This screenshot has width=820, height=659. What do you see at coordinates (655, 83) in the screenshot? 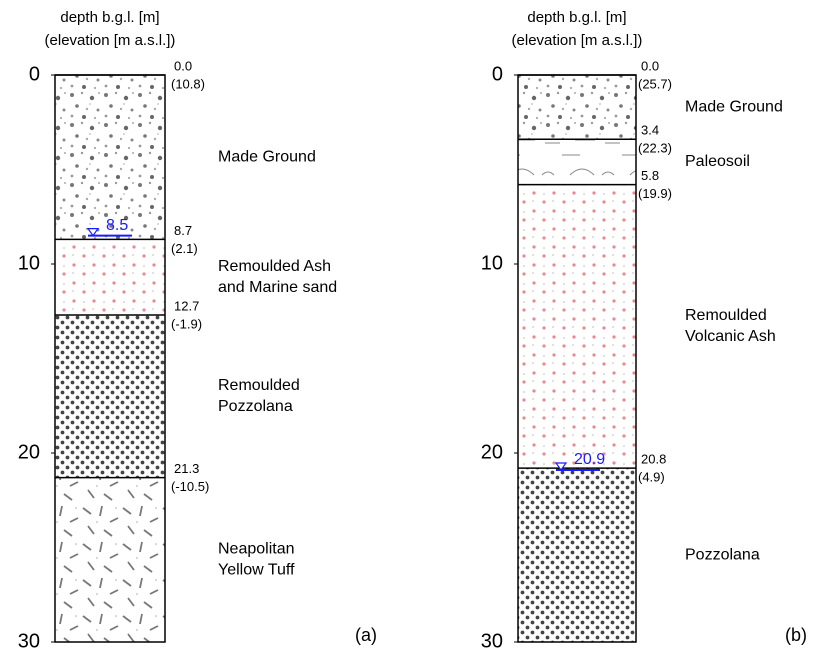
I see `boundary-elevation: (25.7)` at bounding box center [655, 83].